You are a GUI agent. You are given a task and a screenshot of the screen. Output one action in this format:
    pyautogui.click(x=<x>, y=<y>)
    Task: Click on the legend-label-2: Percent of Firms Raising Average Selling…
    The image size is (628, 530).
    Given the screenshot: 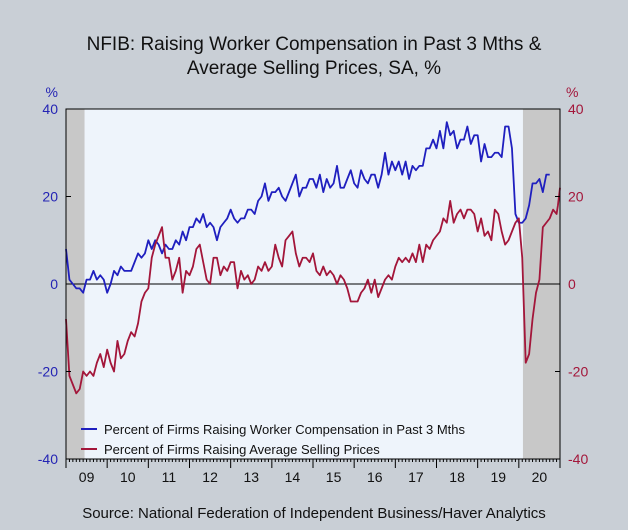 What is the action you would take?
    pyautogui.click(x=242, y=449)
    